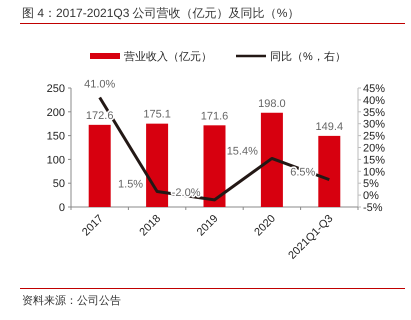 The width and height of the screenshot is (411, 320). What do you see at coordinates (55, 112) in the screenshot?
I see `y-tick-label: 200` at bounding box center [55, 112].